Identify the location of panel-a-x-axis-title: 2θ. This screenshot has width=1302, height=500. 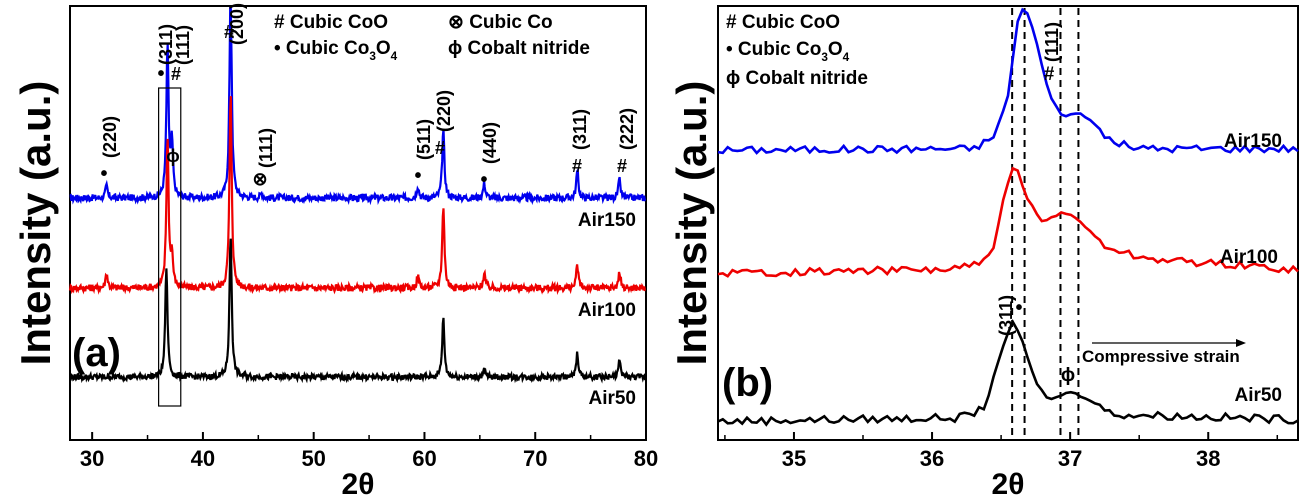
(358, 484).